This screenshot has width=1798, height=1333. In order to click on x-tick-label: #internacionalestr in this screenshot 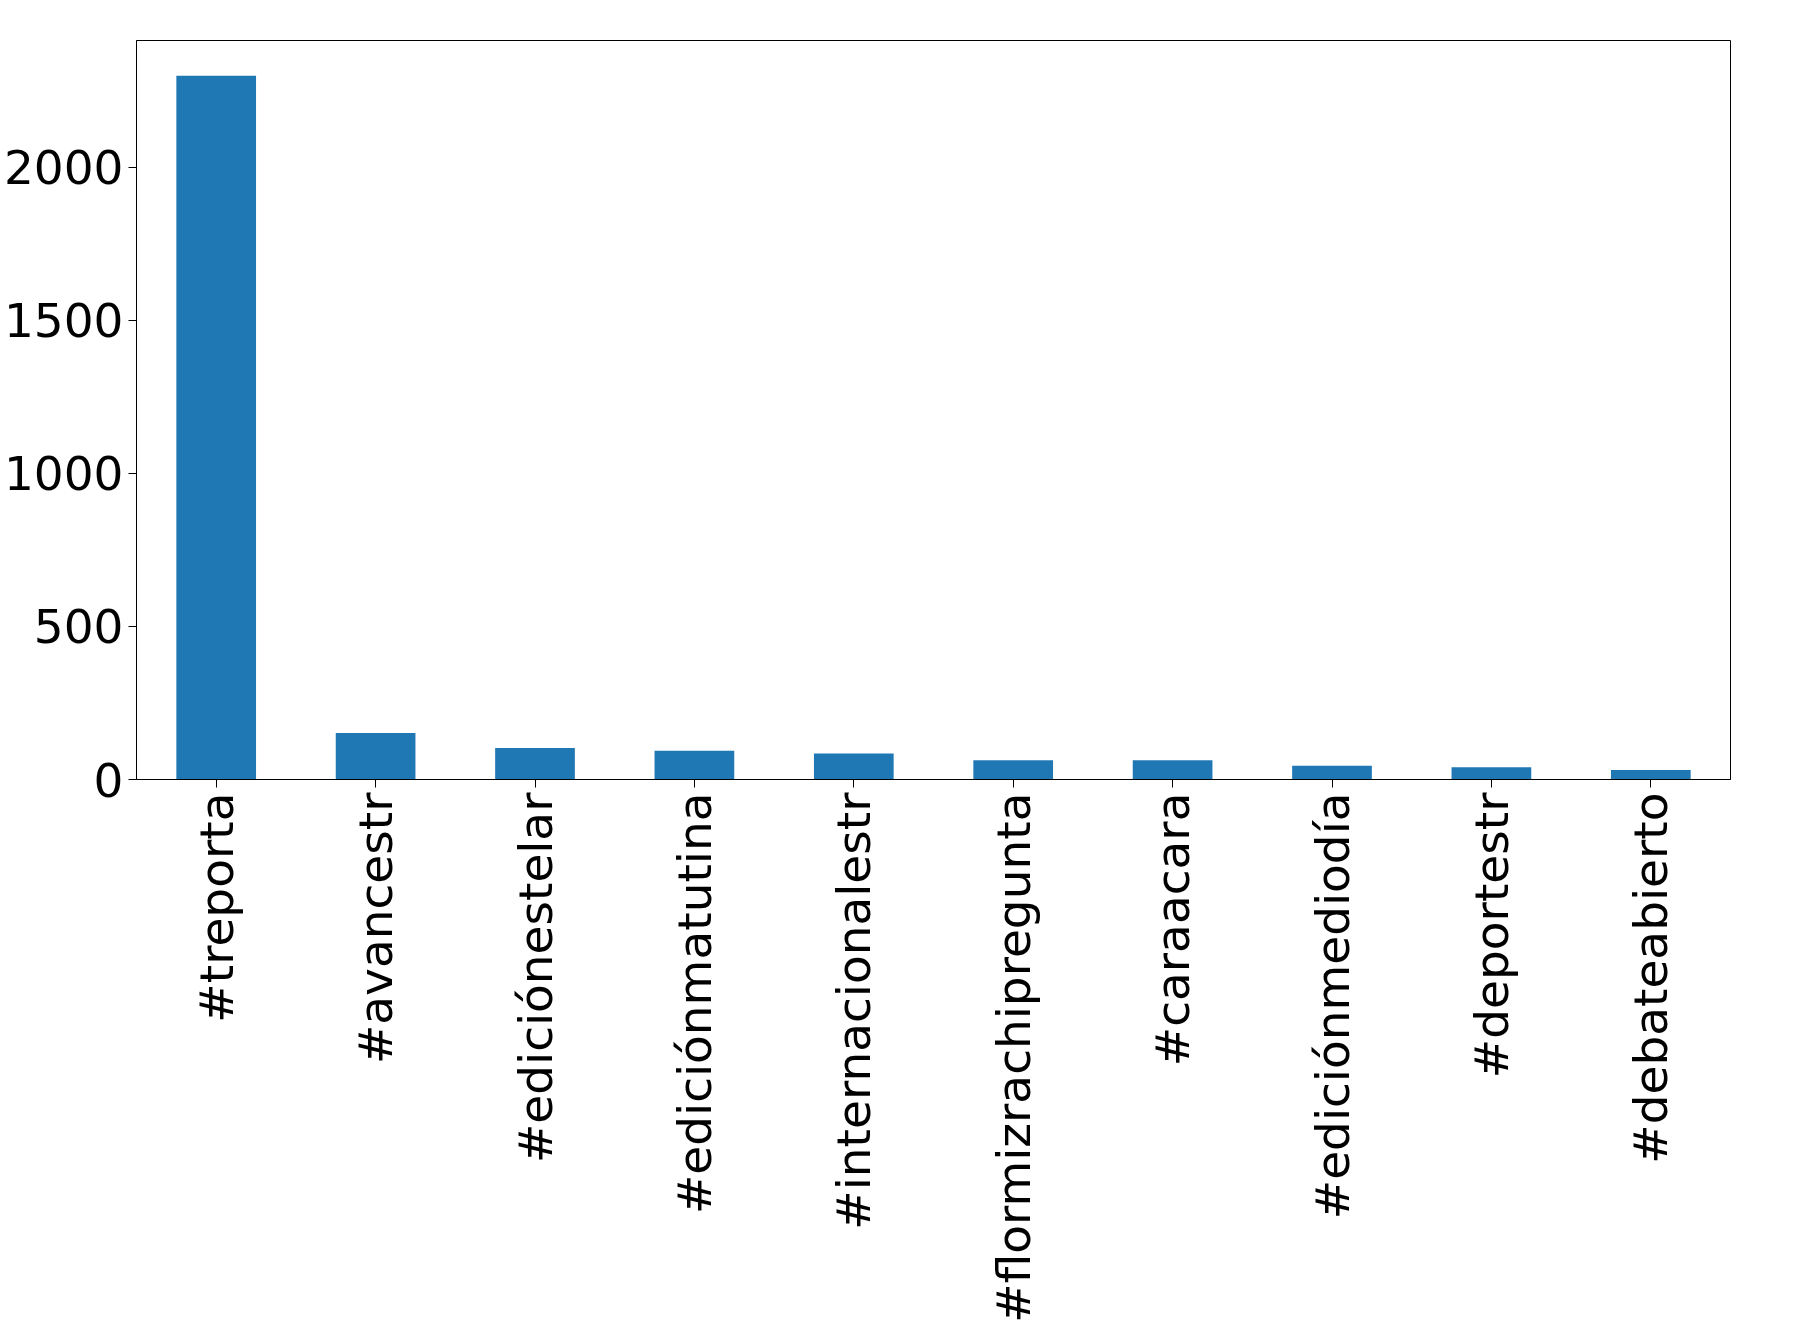, I will do `click(854, 1010)`.